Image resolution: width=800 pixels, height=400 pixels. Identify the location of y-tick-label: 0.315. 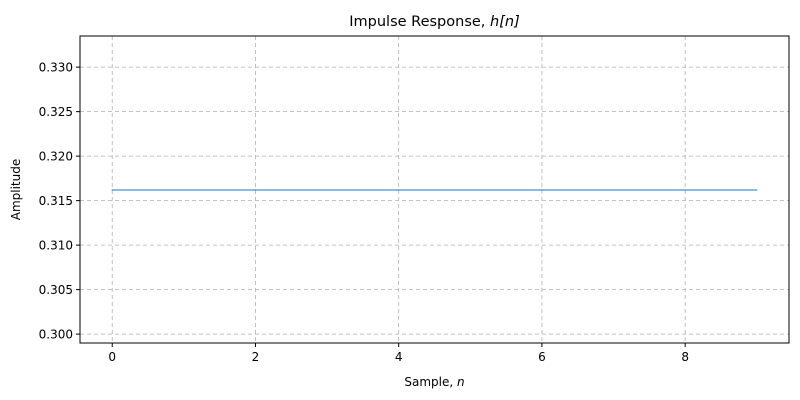
(56, 201).